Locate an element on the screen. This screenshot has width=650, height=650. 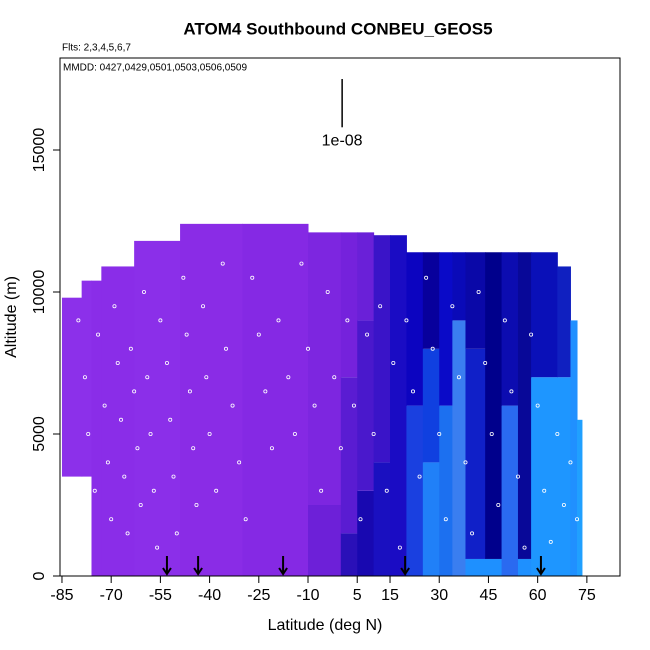
x-tick-label: -25 is located at coordinates (258, 595).